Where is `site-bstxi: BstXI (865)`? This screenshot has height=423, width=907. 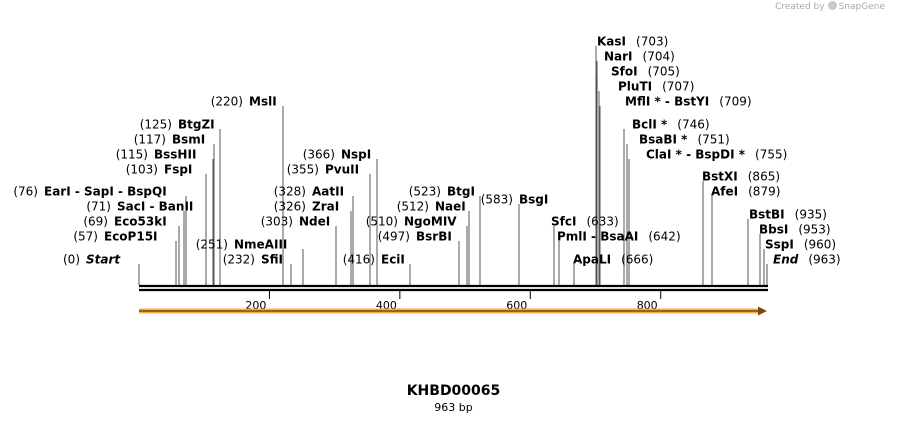 site-bstxi: BstXI (865) is located at coordinates (741, 177).